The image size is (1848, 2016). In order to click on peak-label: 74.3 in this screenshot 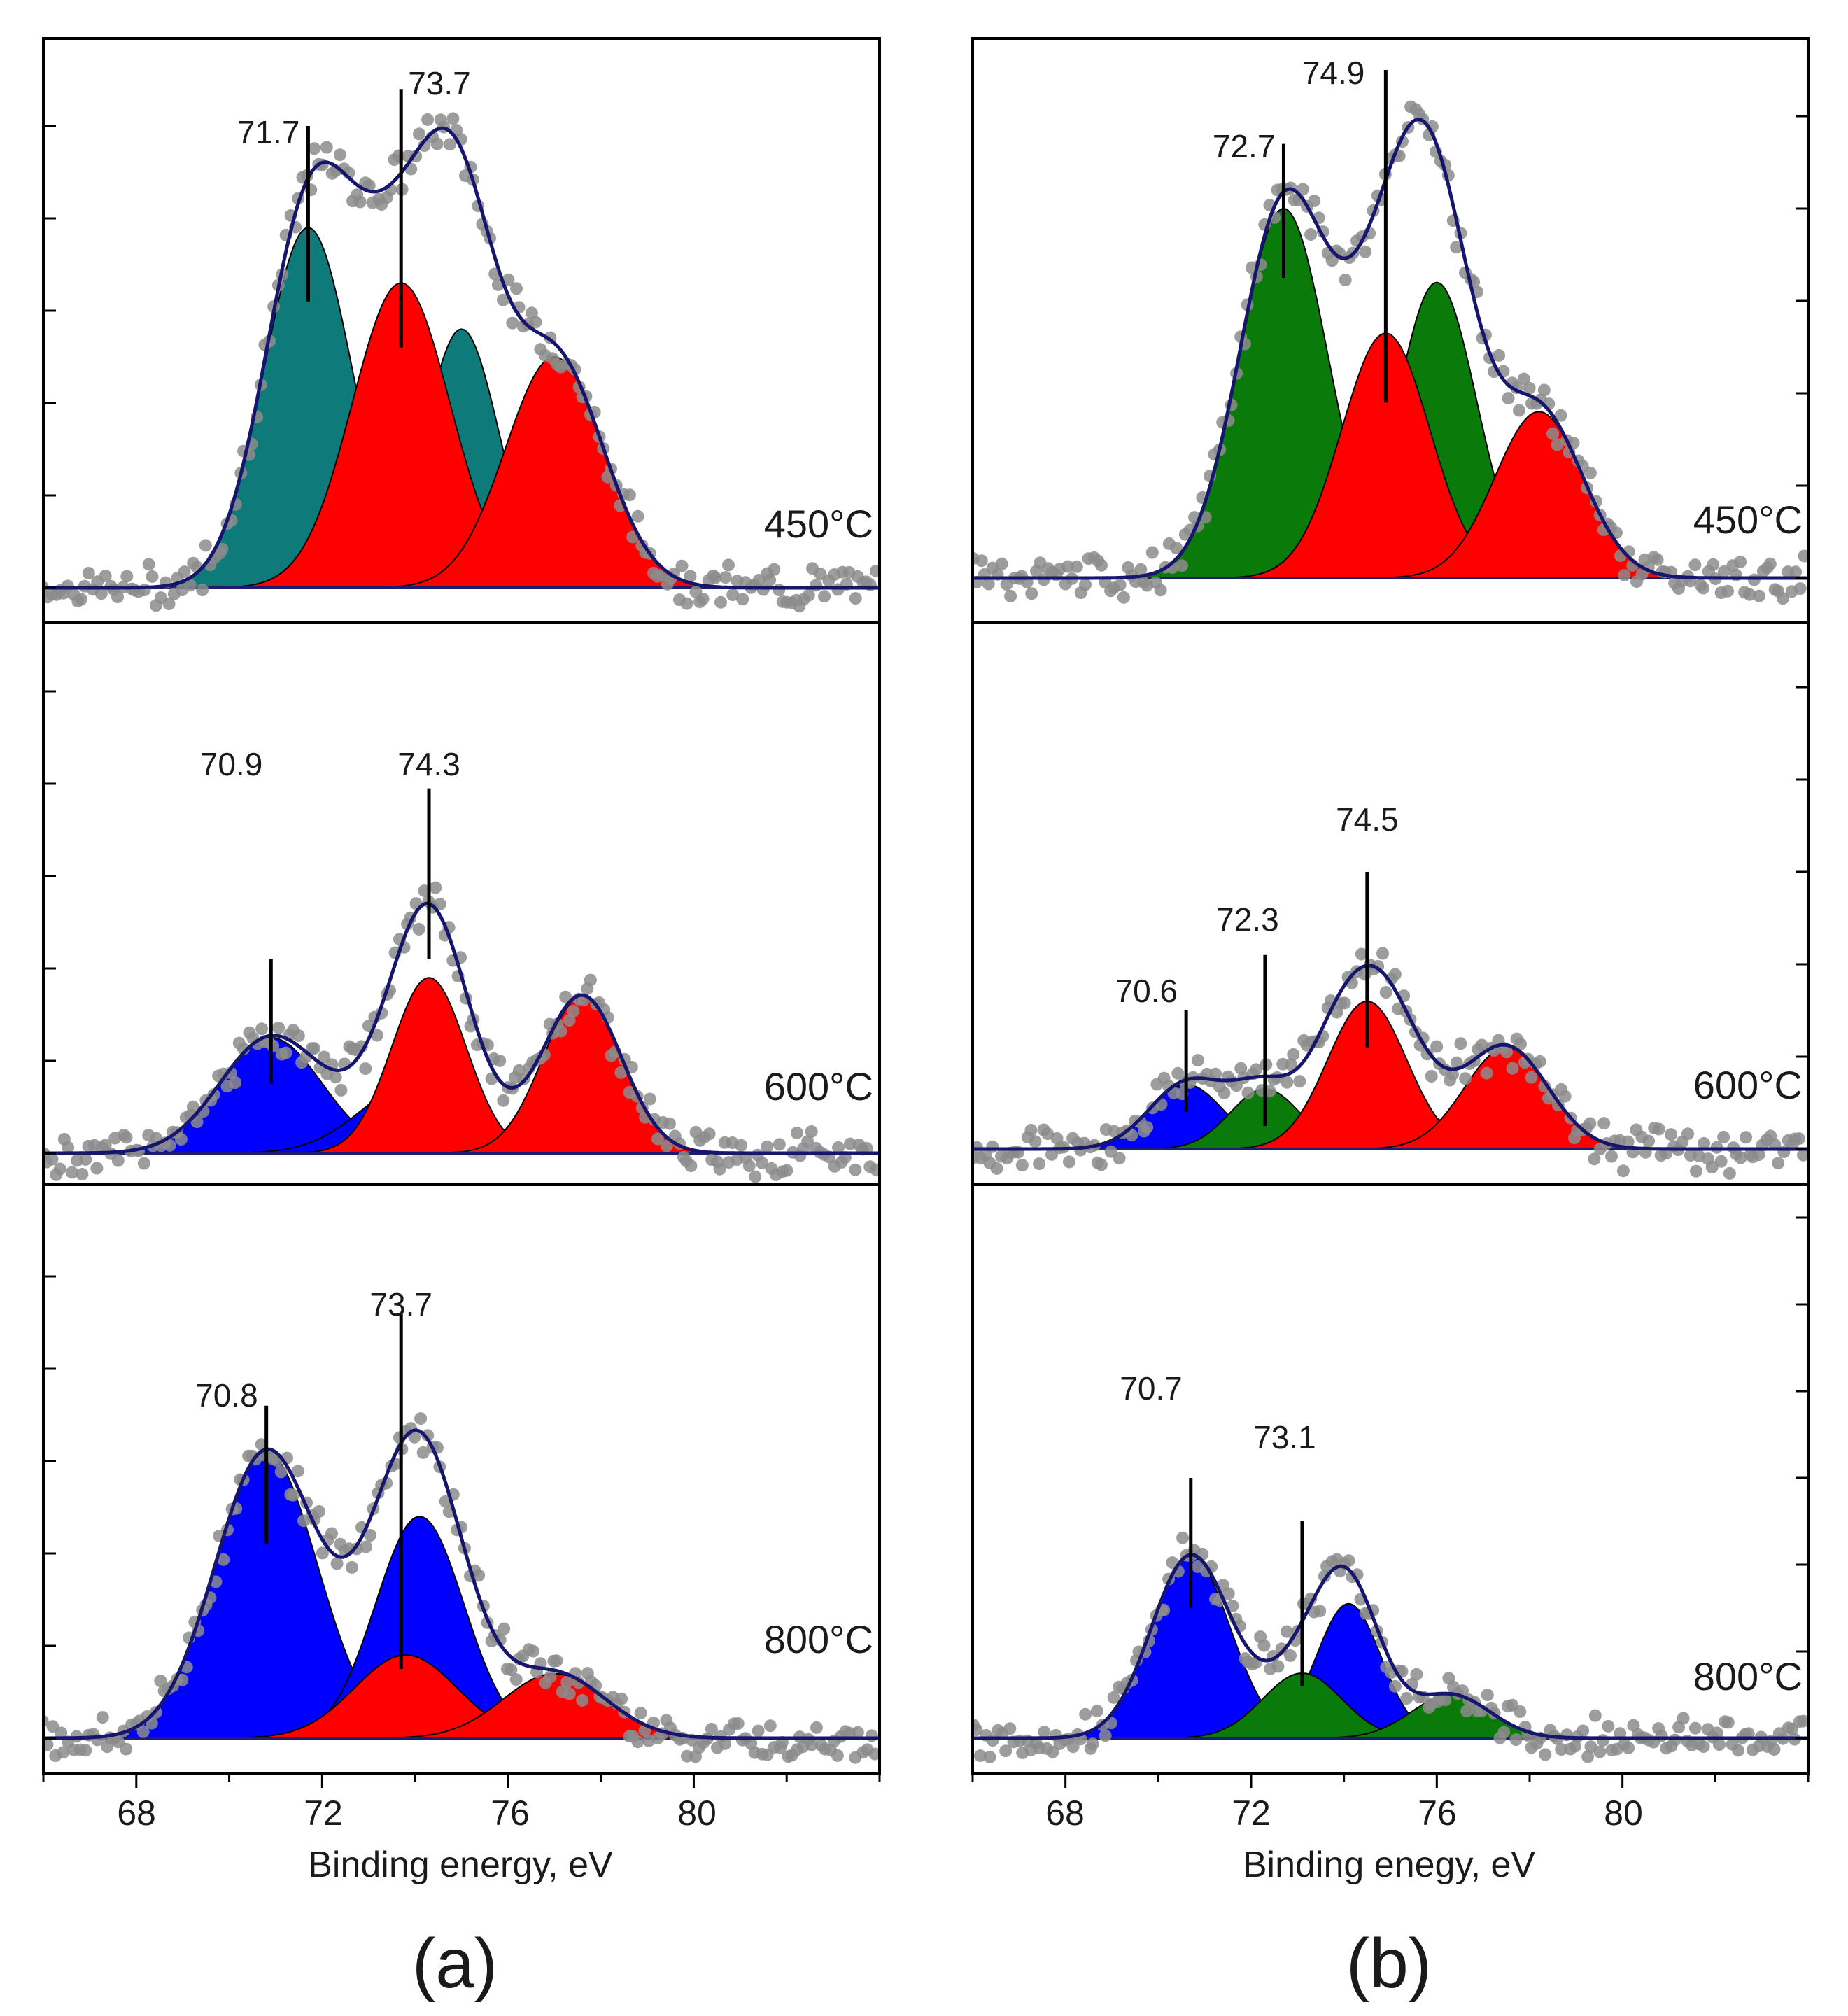, I will do `click(429, 764)`.